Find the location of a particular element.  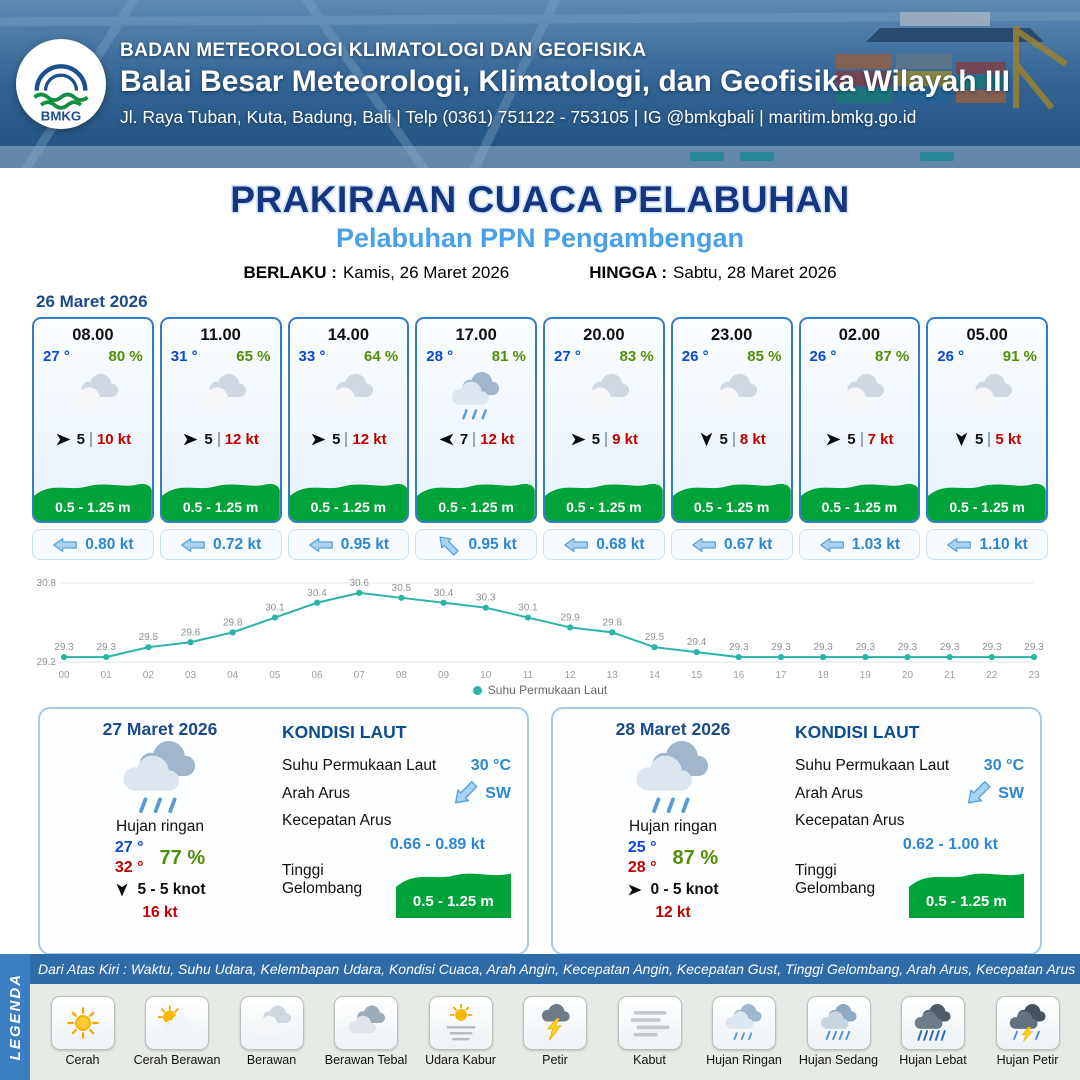

legend-band: LEGENDA is located at coordinates (15, 1017).